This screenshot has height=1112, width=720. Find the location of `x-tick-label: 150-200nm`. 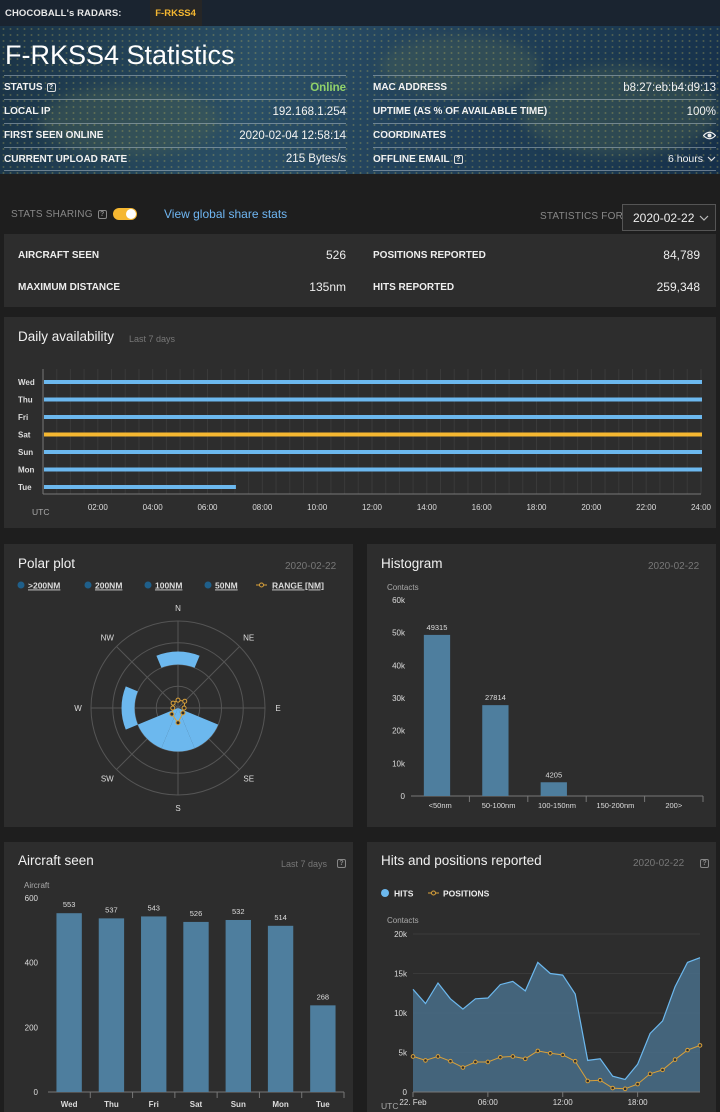

x-tick-label: 150-200nm is located at coordinates (615, 805).